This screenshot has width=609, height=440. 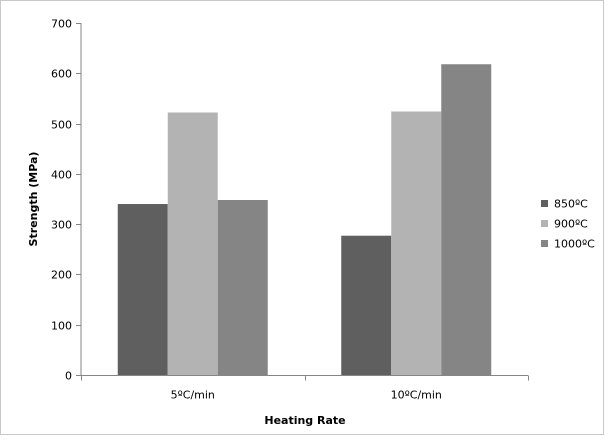 I want to click on y-tick-label: 200, so click(x=61, y=275).